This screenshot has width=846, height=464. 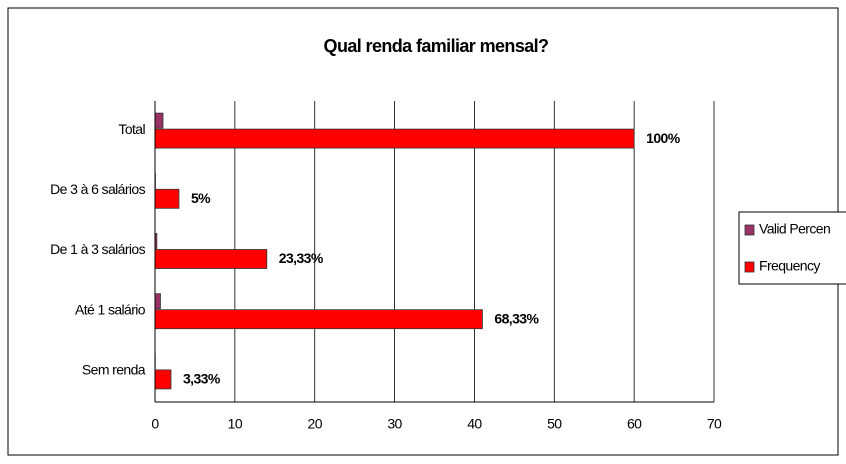 What do you see at coordinates (436, 46) in the screenshot?
I see `chart-title: Qual renda familiar mensal?` at bounding box center [436, 46].